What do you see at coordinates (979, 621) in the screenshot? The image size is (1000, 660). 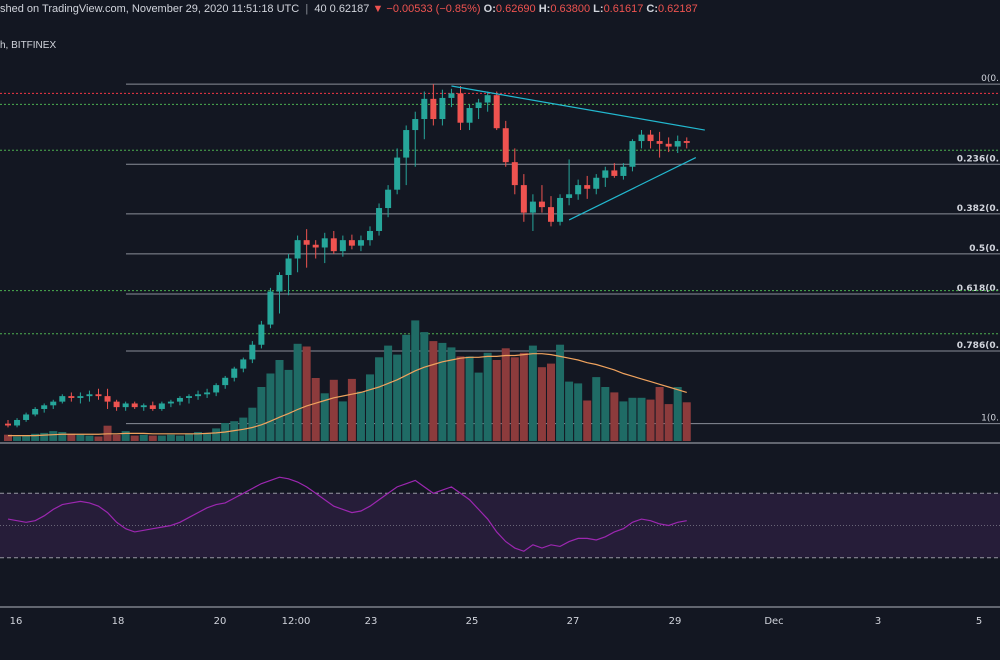 I see `x-tick-label: 5` at bounding box center [979, 621].